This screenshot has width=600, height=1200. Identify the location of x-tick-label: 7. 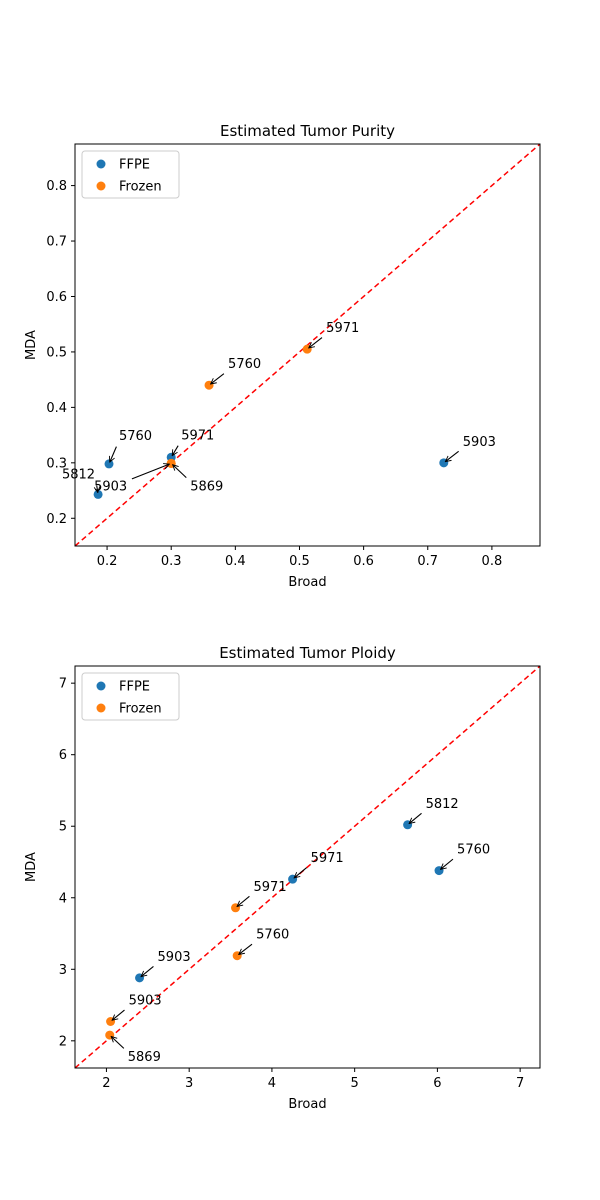
(520, 1083).